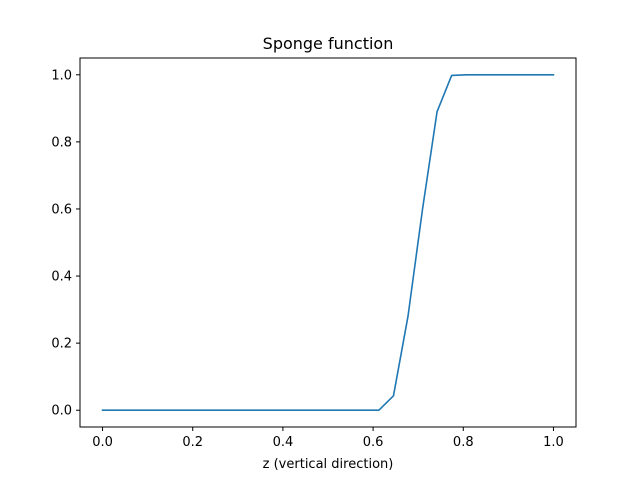 This screenshot has width=640, height=484. I want to click on chart-title: Sponge function, so click(328, 43).